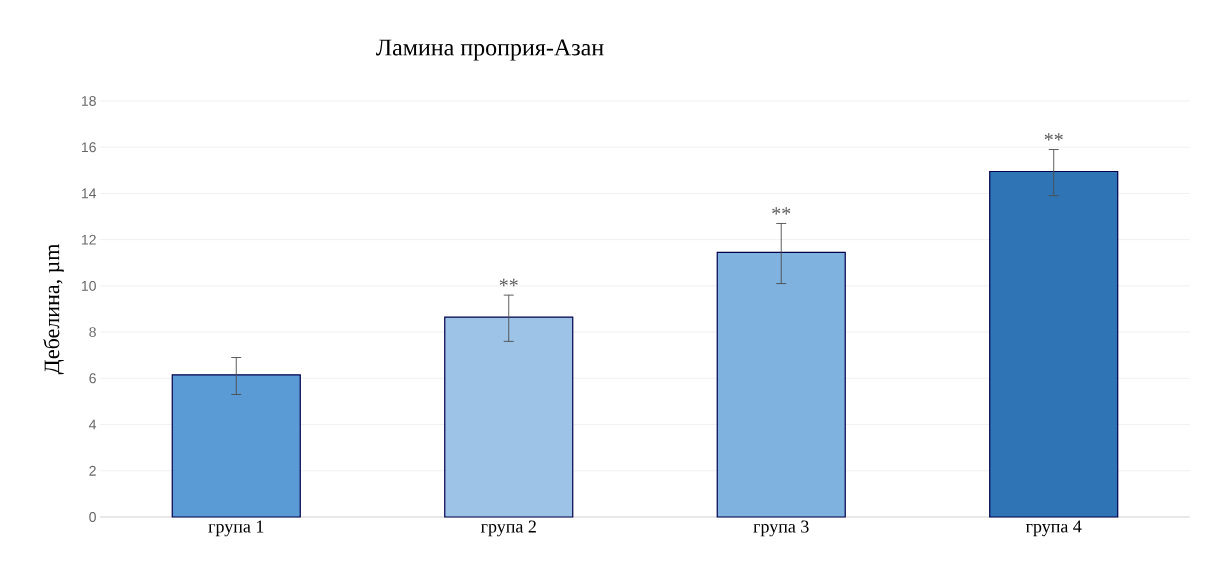  What do you see at coordinates (88, 285) in the screenshot?
I see `y-tick-label: 10` at bounding box center [88, 285].